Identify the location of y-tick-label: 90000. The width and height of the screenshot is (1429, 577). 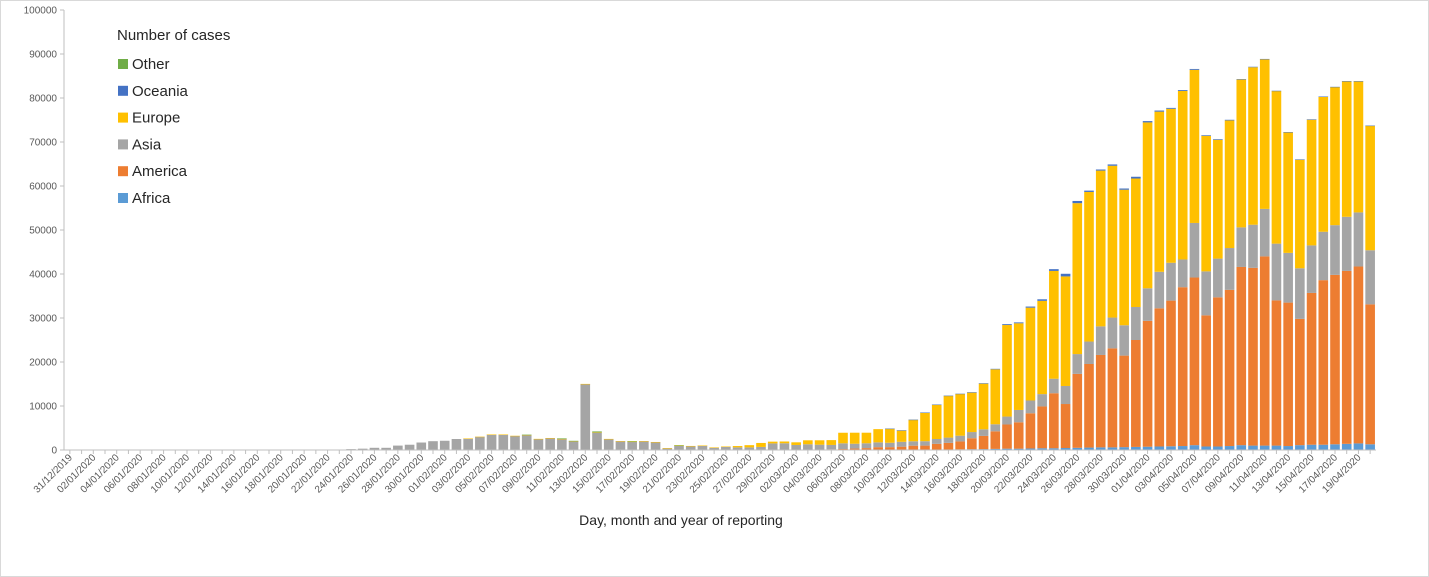
(43, 55).